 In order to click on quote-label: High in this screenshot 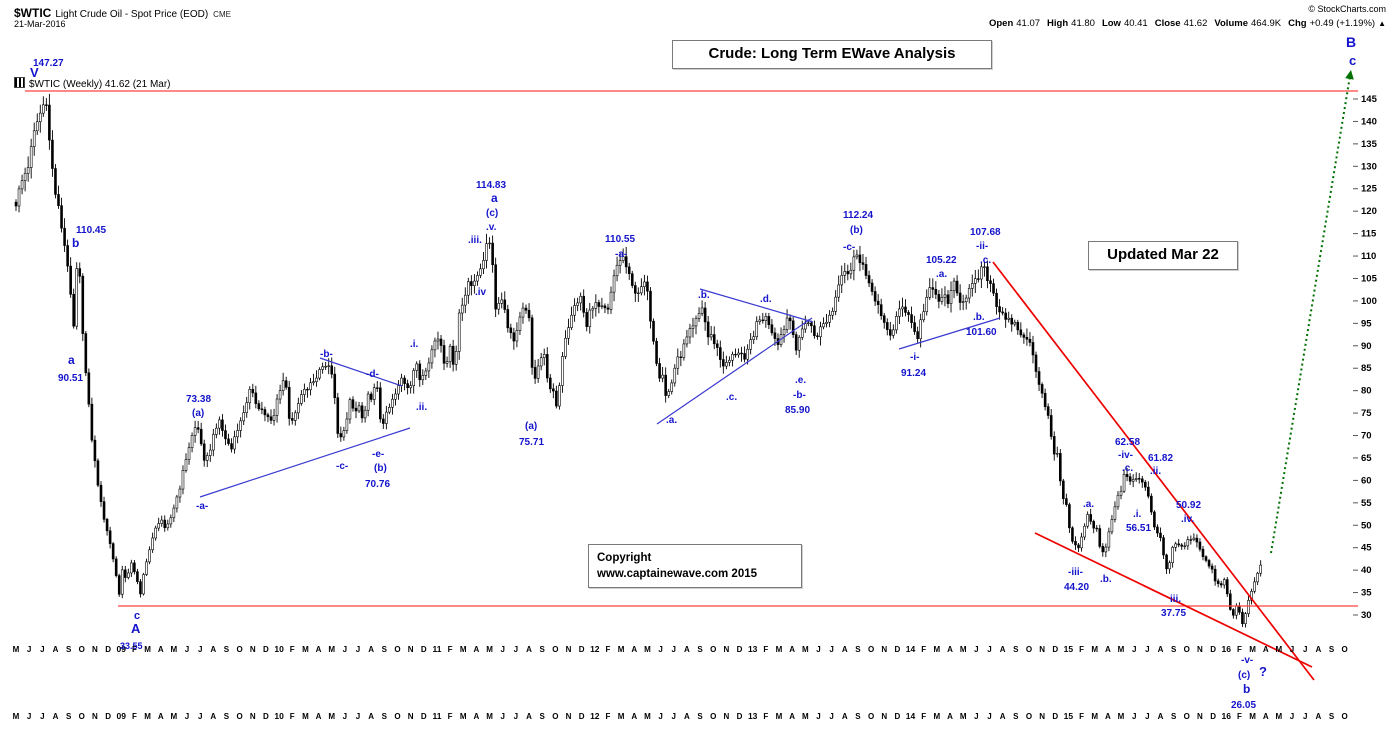, I will do `click(1058, 23)`.